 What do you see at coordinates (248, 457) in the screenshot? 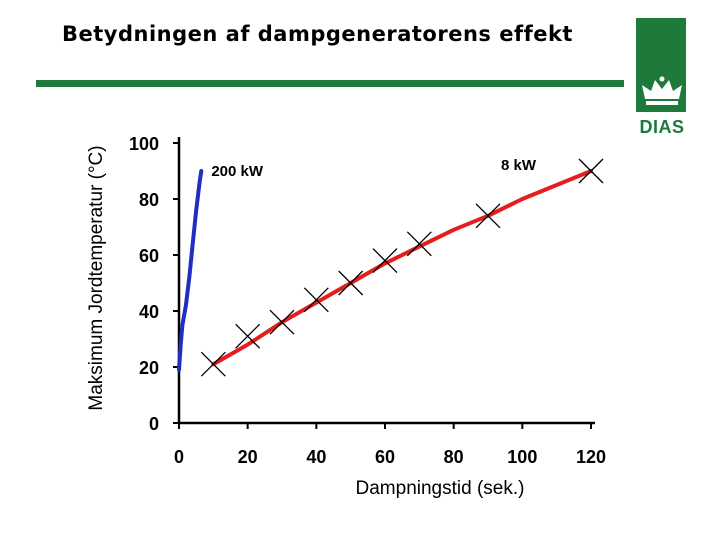
I see `x-tick-label: 20` at bounding box center [248, 457].